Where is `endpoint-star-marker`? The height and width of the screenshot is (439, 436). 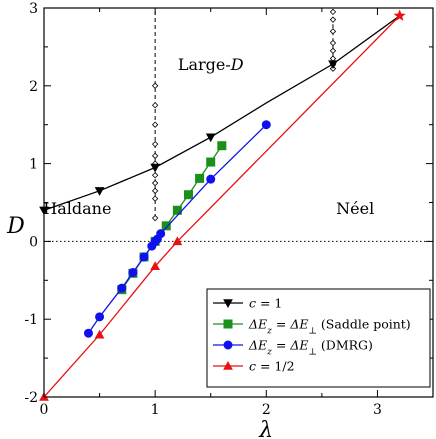 endpoint-star-marker is located at coordinates (399, 15).